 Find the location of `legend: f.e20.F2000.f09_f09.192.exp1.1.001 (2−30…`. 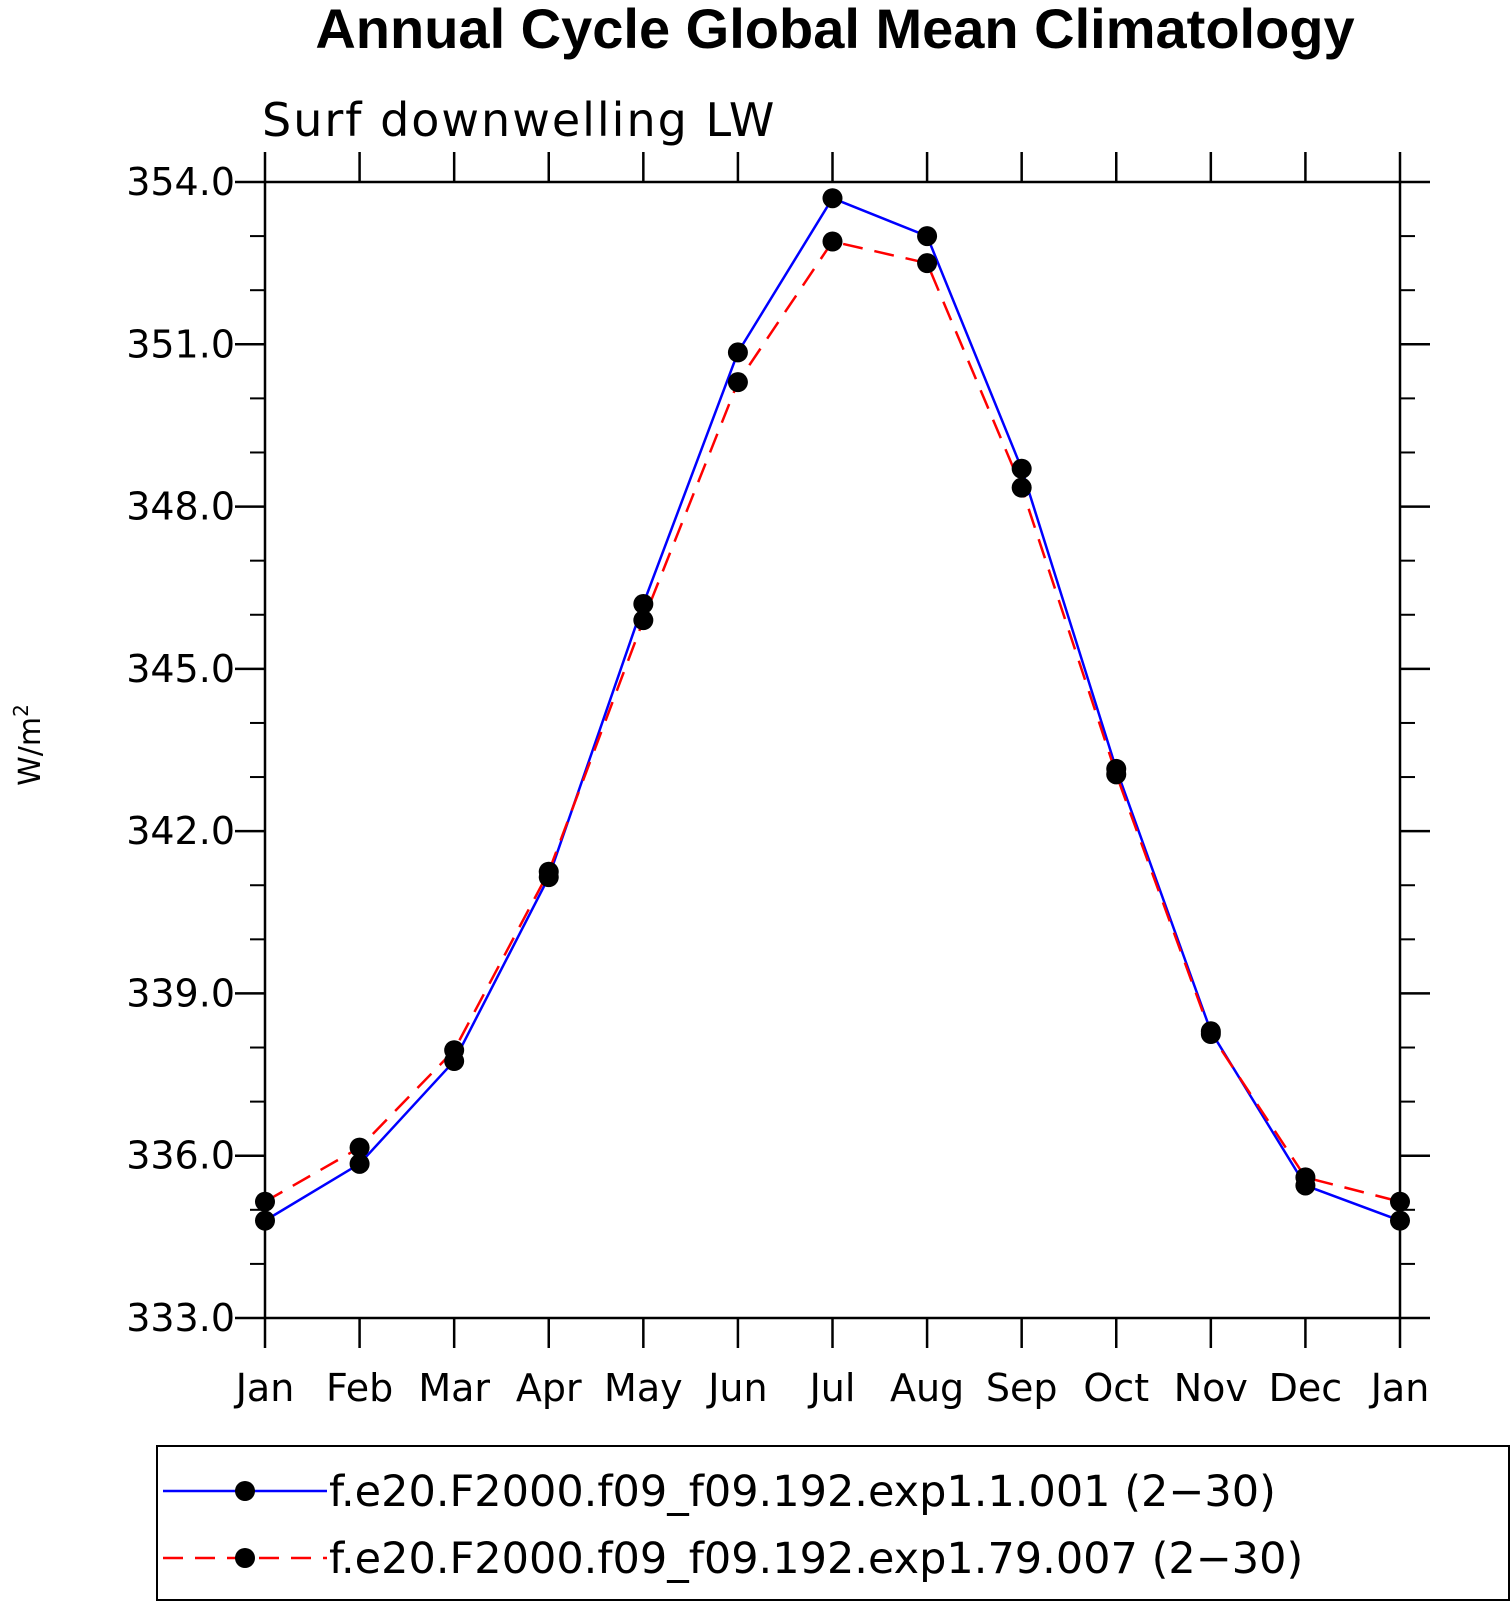

legend: f.e20.F2000.f09_f09.192.exp1.1.001 (2−30… is located at coordinates (833, 1523).